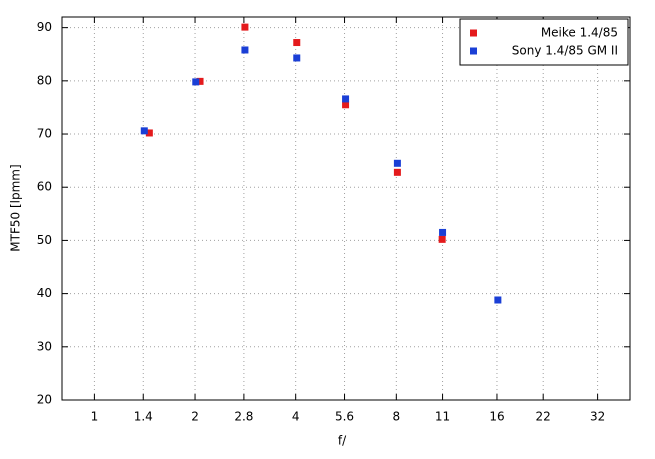  What do you see at coordinates (243, 417) in the screenshot?
I see `x-tick-label: 2.8` at bounding box center [243, 417].